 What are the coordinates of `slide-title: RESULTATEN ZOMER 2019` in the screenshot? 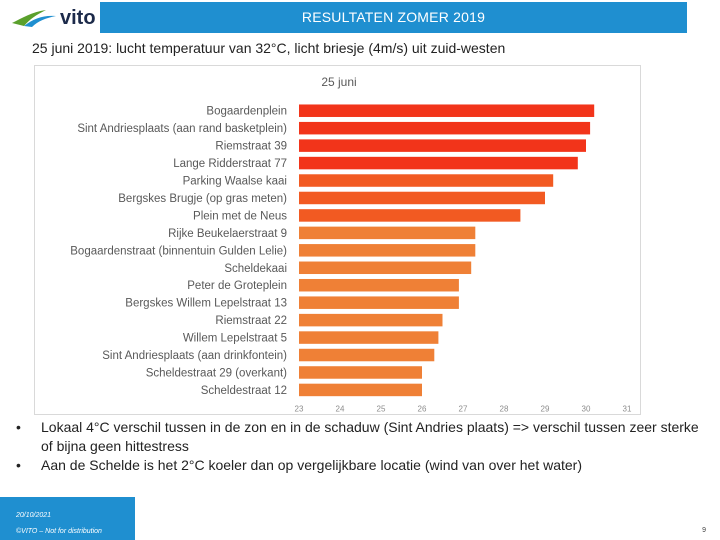 It's located at (393, 17).